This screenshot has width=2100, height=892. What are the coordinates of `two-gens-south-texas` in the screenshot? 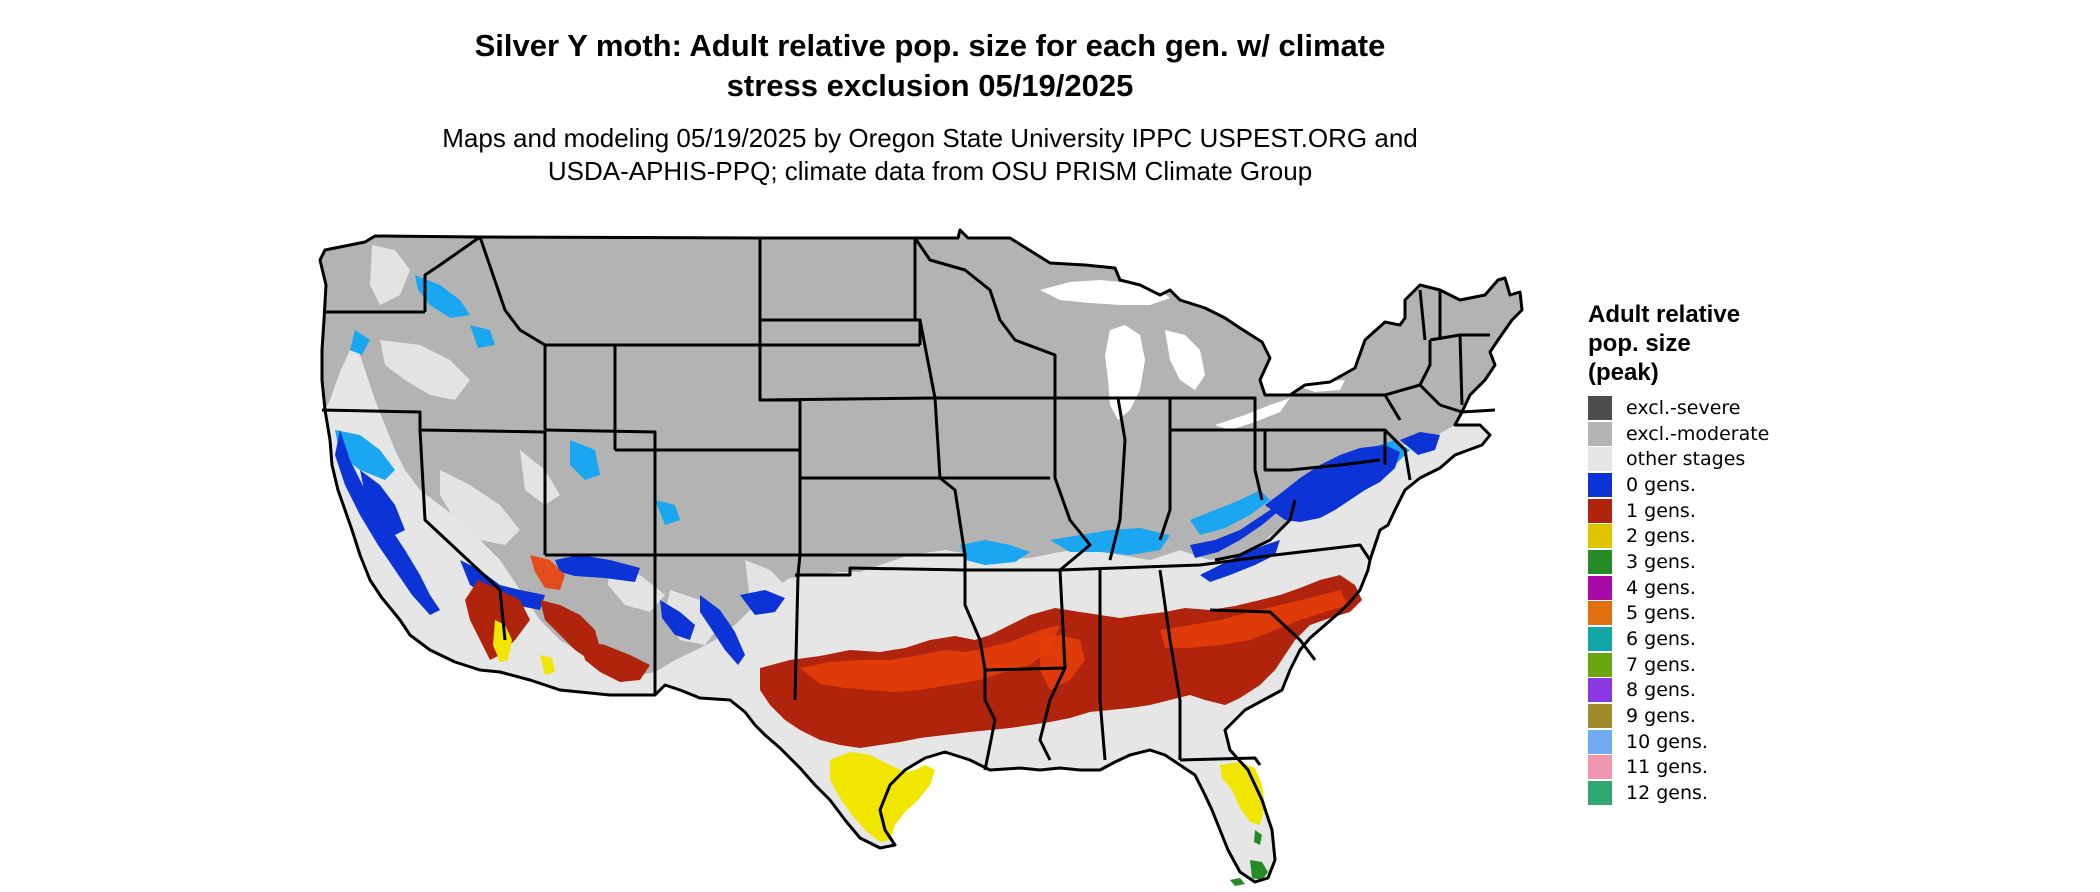 It's located at (882, 797).